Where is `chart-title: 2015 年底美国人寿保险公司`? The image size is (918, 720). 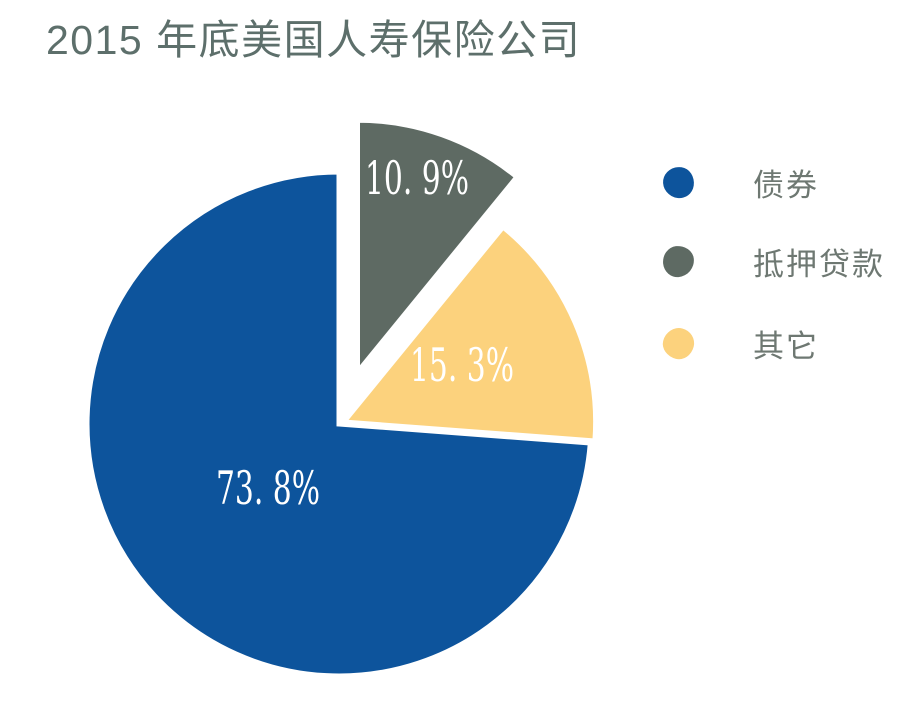 chart-title: 2015 年底美国人寿保险公司 is located at coordinates (314, 40).